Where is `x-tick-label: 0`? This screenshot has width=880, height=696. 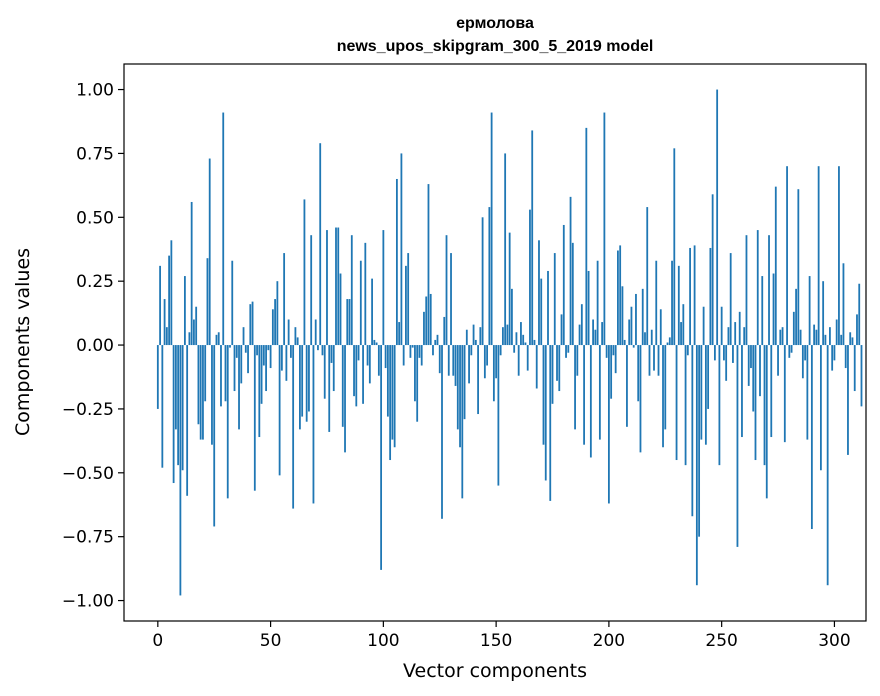 x-tick-label: 0 is located at coordinates (157, 641).